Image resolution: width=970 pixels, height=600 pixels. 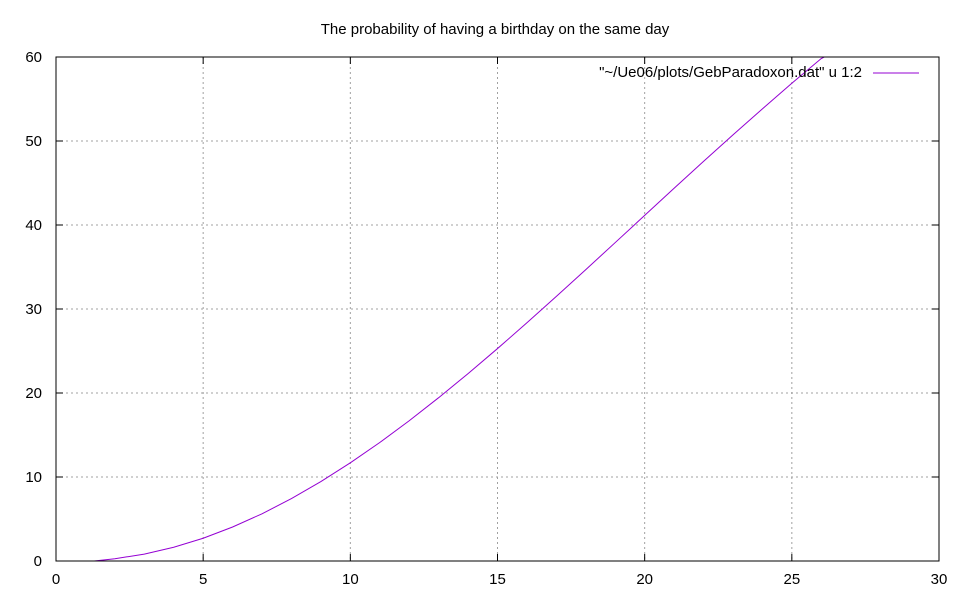 What do you see at coordinates (33, 57) in the screenshot?
I see `y-tick-label: 60` at bounding box center [33, 57].